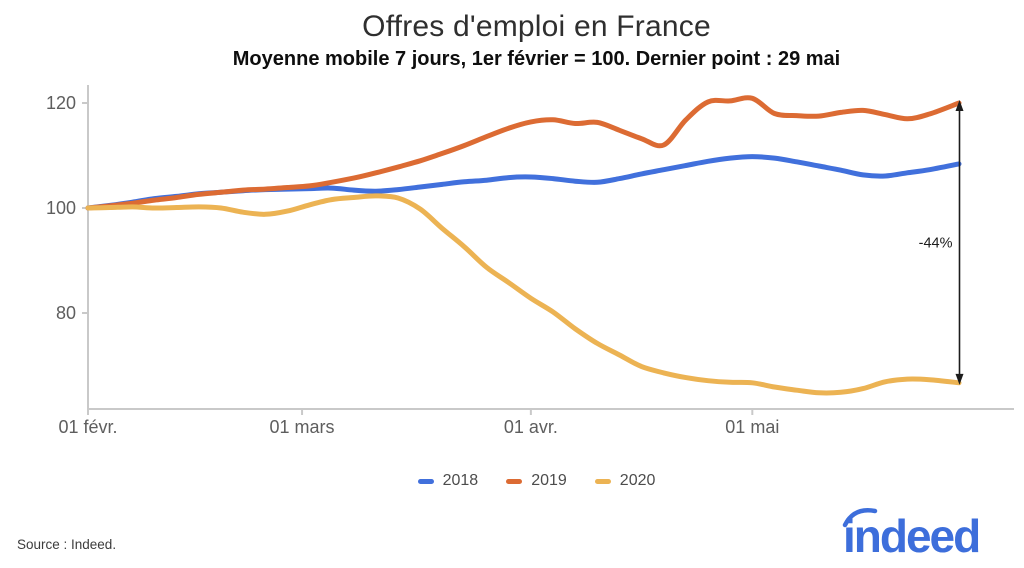 The height and width of the screenshot is (568, 1024). Describe the element at coordinates (536, 26) in the screenshot. I see `chart-title: Offres d'emploi en France` at that location.